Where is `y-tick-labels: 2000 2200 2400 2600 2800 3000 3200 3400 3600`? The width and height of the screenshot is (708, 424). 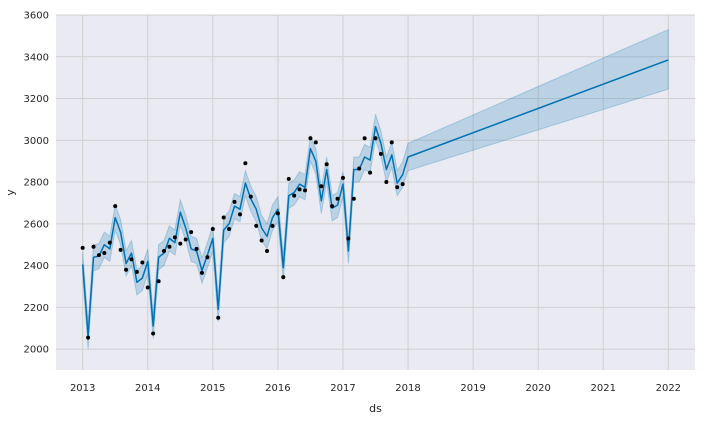 y-tick-labels: 2000 2200 2400 2600 2800 3000 3200 3400 3600 is located at coordinates (36, 183).